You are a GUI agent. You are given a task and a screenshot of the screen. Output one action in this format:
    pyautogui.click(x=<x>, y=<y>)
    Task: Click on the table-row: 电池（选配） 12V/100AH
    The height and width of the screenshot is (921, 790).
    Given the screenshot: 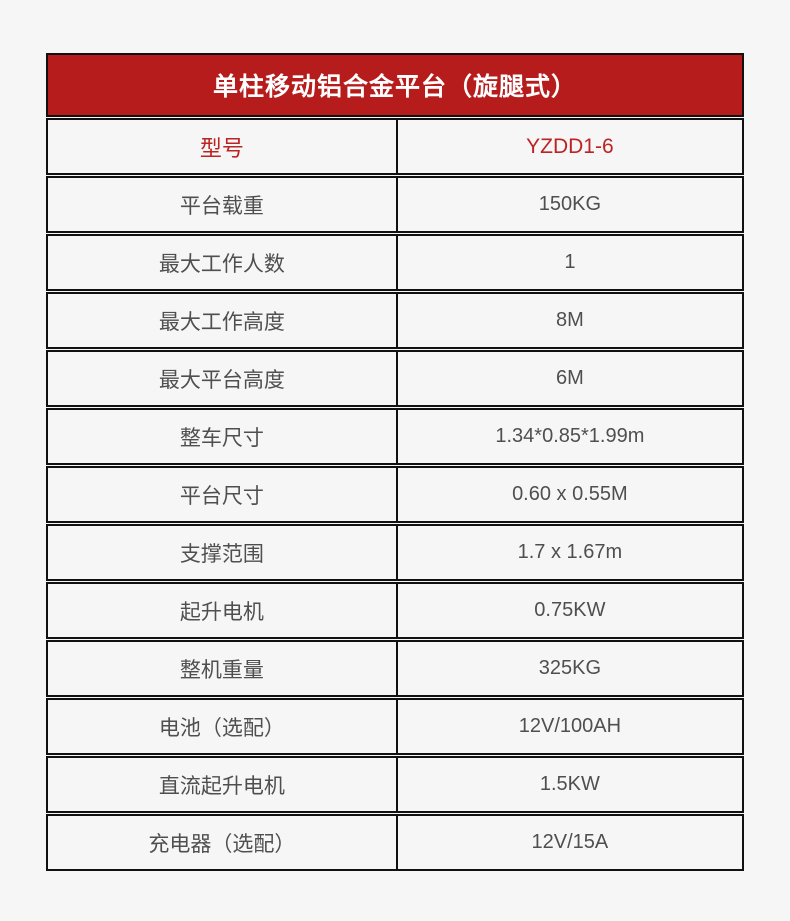 What is the action you would take?
    pyautogui.click(x=395, y=726)
    